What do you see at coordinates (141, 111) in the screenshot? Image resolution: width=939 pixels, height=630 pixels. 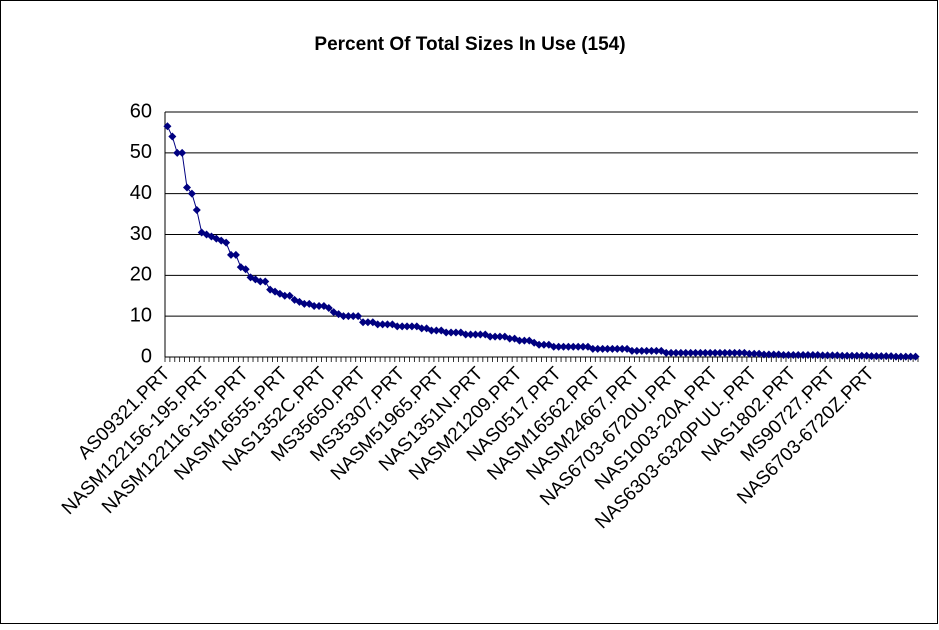 I see `y-tick-label: 60` at bounding box center [141, 111].